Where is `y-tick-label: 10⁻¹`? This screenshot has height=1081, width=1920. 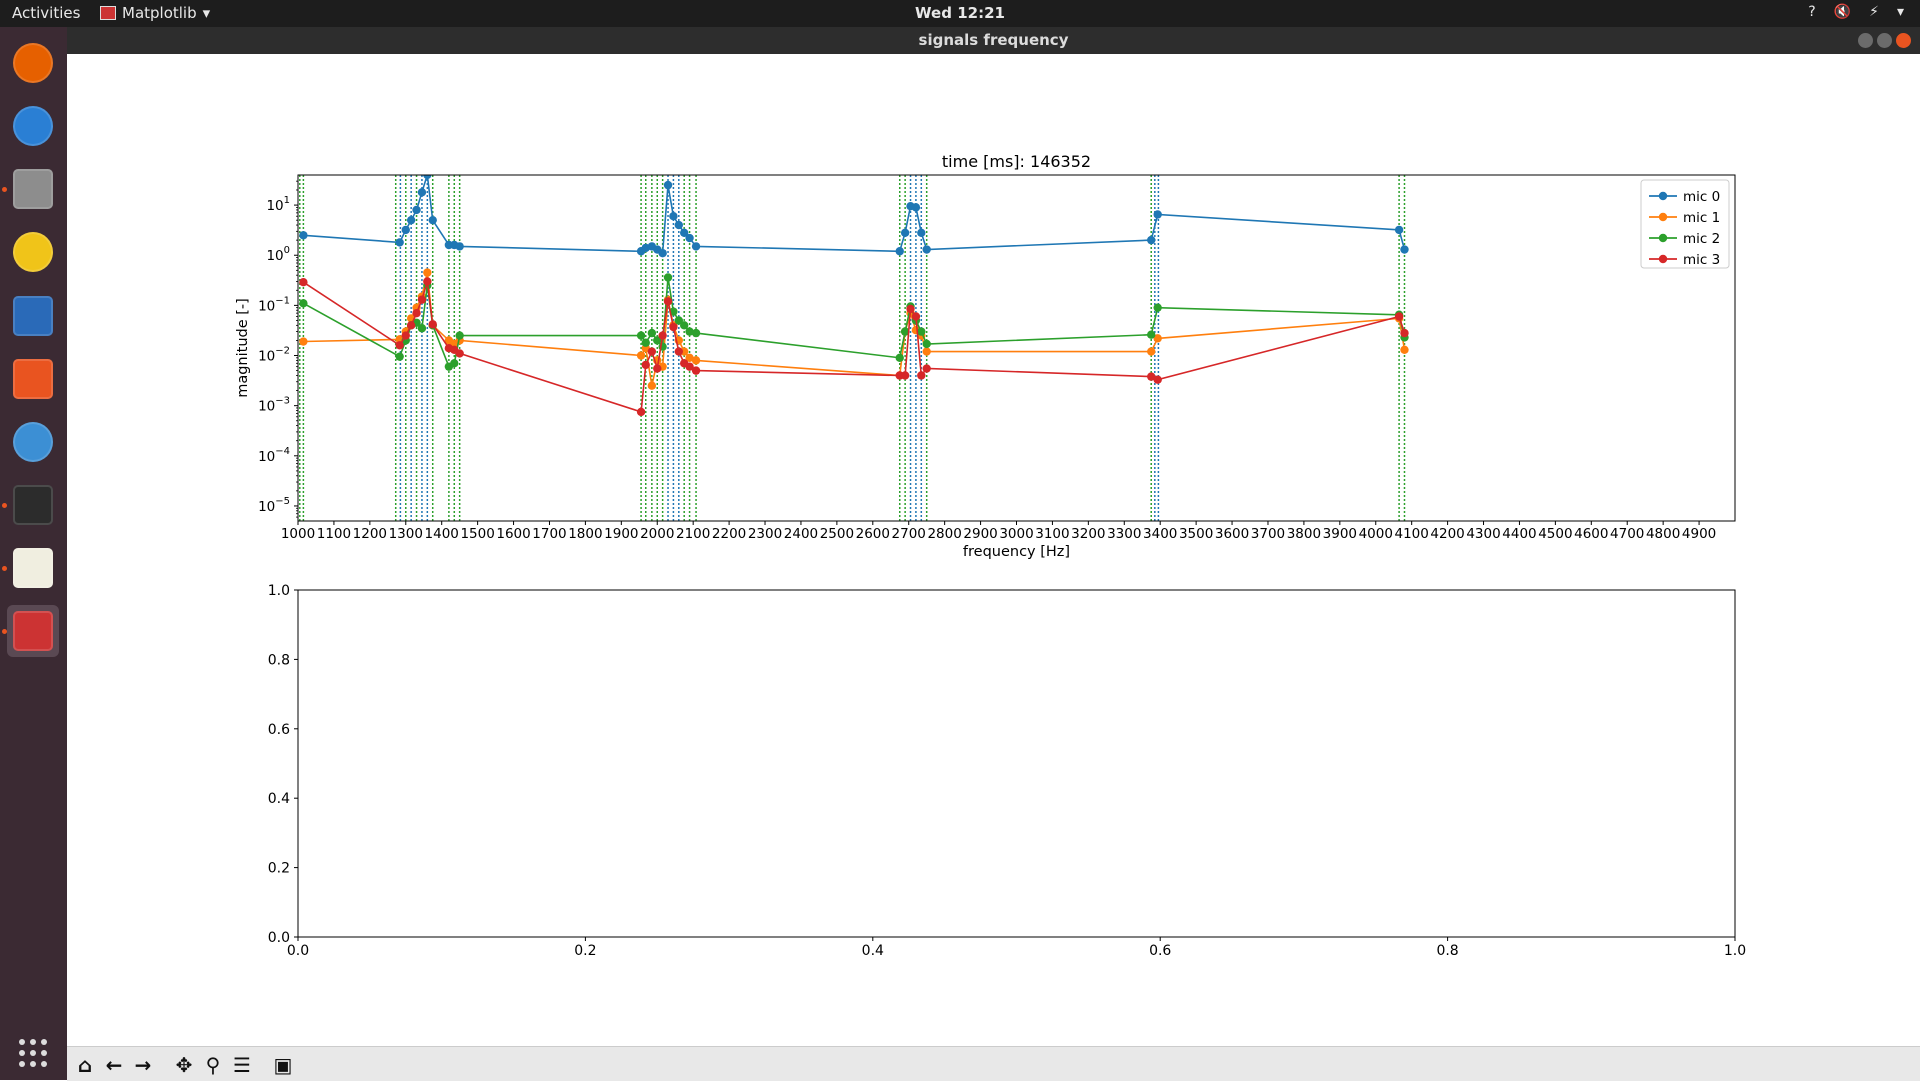
y-tick-label: 10⁻¹ is located at coordinates (274, 304).